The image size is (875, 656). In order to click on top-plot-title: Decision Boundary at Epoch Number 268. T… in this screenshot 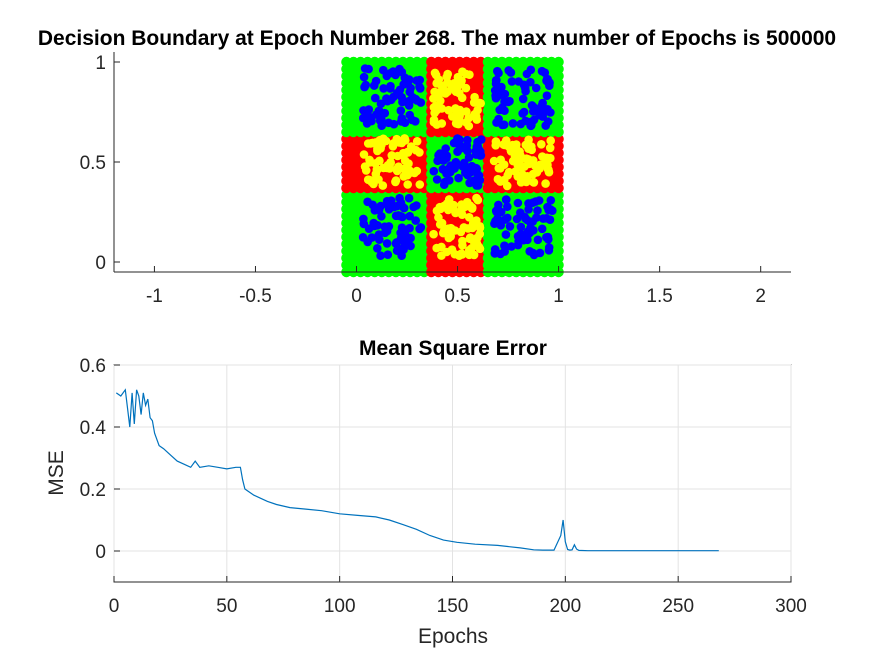, I will do `click(437, 38)`.